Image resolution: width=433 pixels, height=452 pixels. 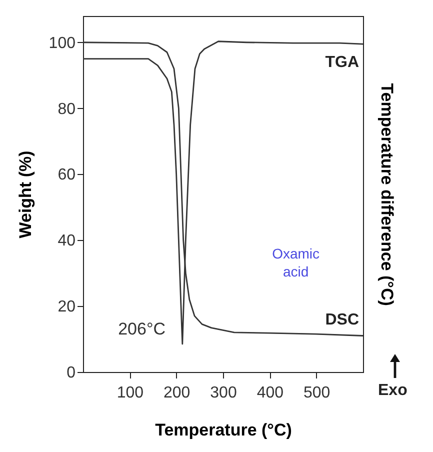 I want to click on text: Exo, so click(x=393, y=391).